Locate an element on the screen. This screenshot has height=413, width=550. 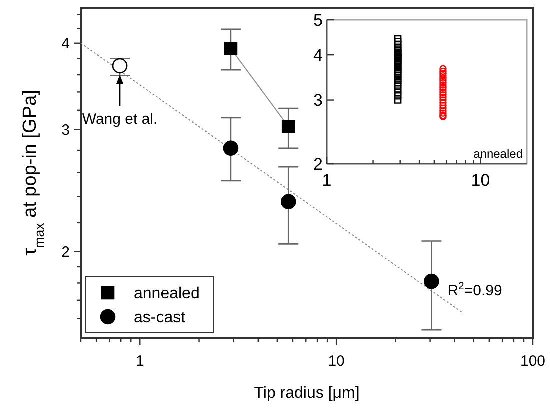
annotation: R$^{2}$=0.99 is located at coordinates (475, 290).